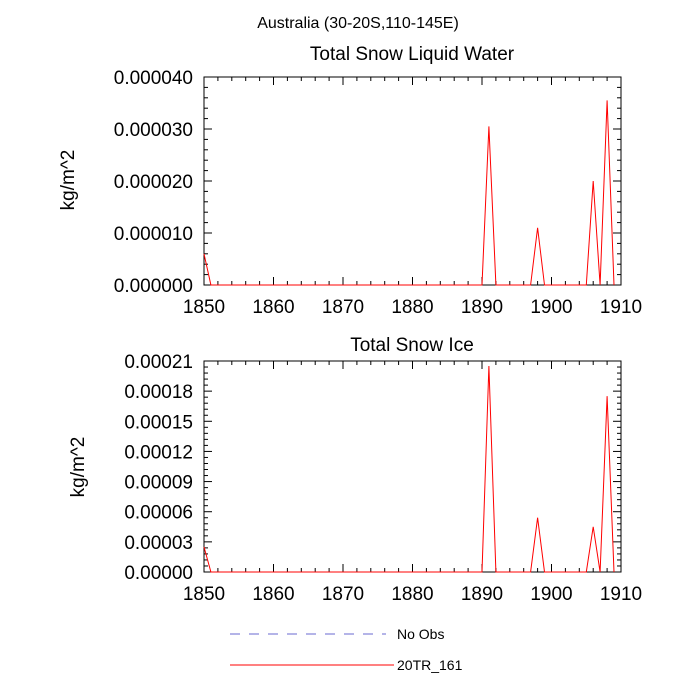 This screenshot has width=700, height=700. Describe the element at coordinates (153, 130) in the screenshot. I see `y-tick-label: 0.000030` at that location.